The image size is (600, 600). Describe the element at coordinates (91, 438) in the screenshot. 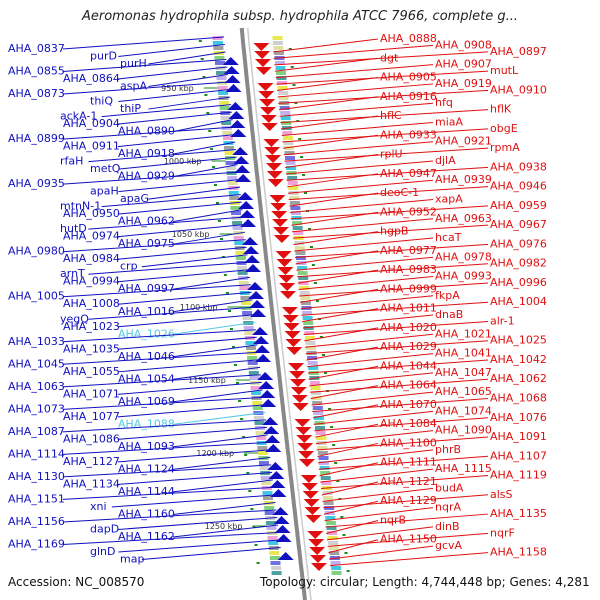

I see `left-gene-label: AHA_1086` at that location.